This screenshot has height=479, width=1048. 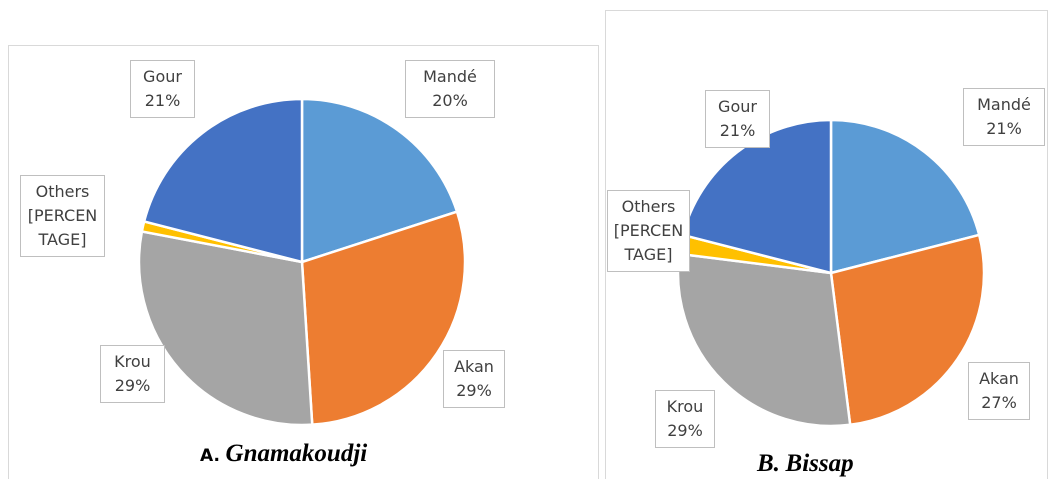 I want to click on value-label: 27%, so click(x=999, y=402).